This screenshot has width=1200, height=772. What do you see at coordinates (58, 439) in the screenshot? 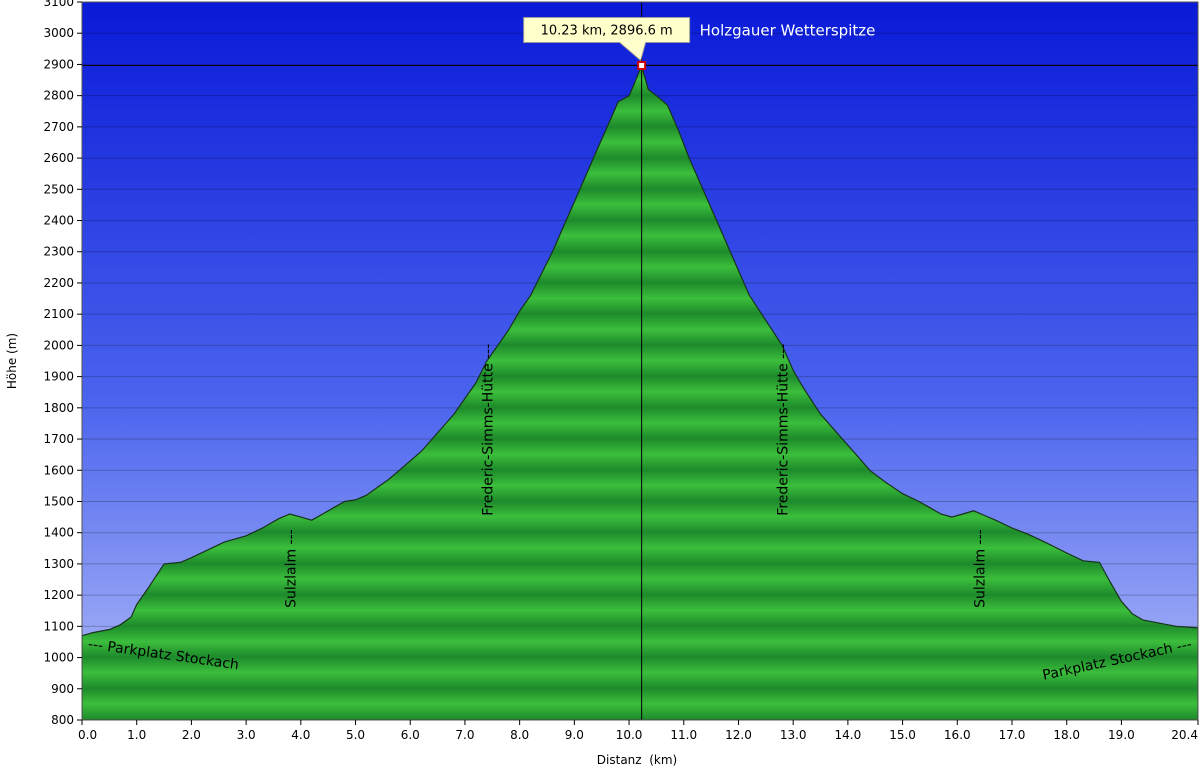
I see `y-tick-label: 1700` at bounding box center [58, 439].